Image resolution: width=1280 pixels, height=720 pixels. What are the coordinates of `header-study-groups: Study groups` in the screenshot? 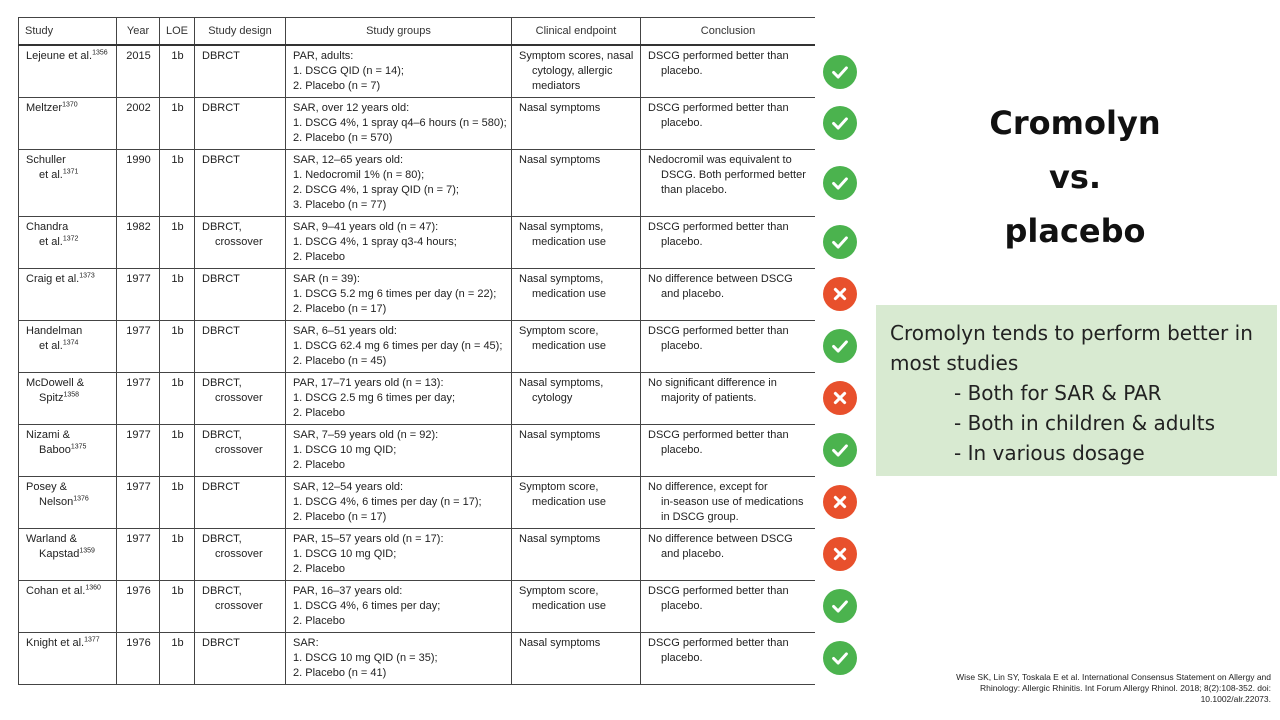 It's located at (398, 31).